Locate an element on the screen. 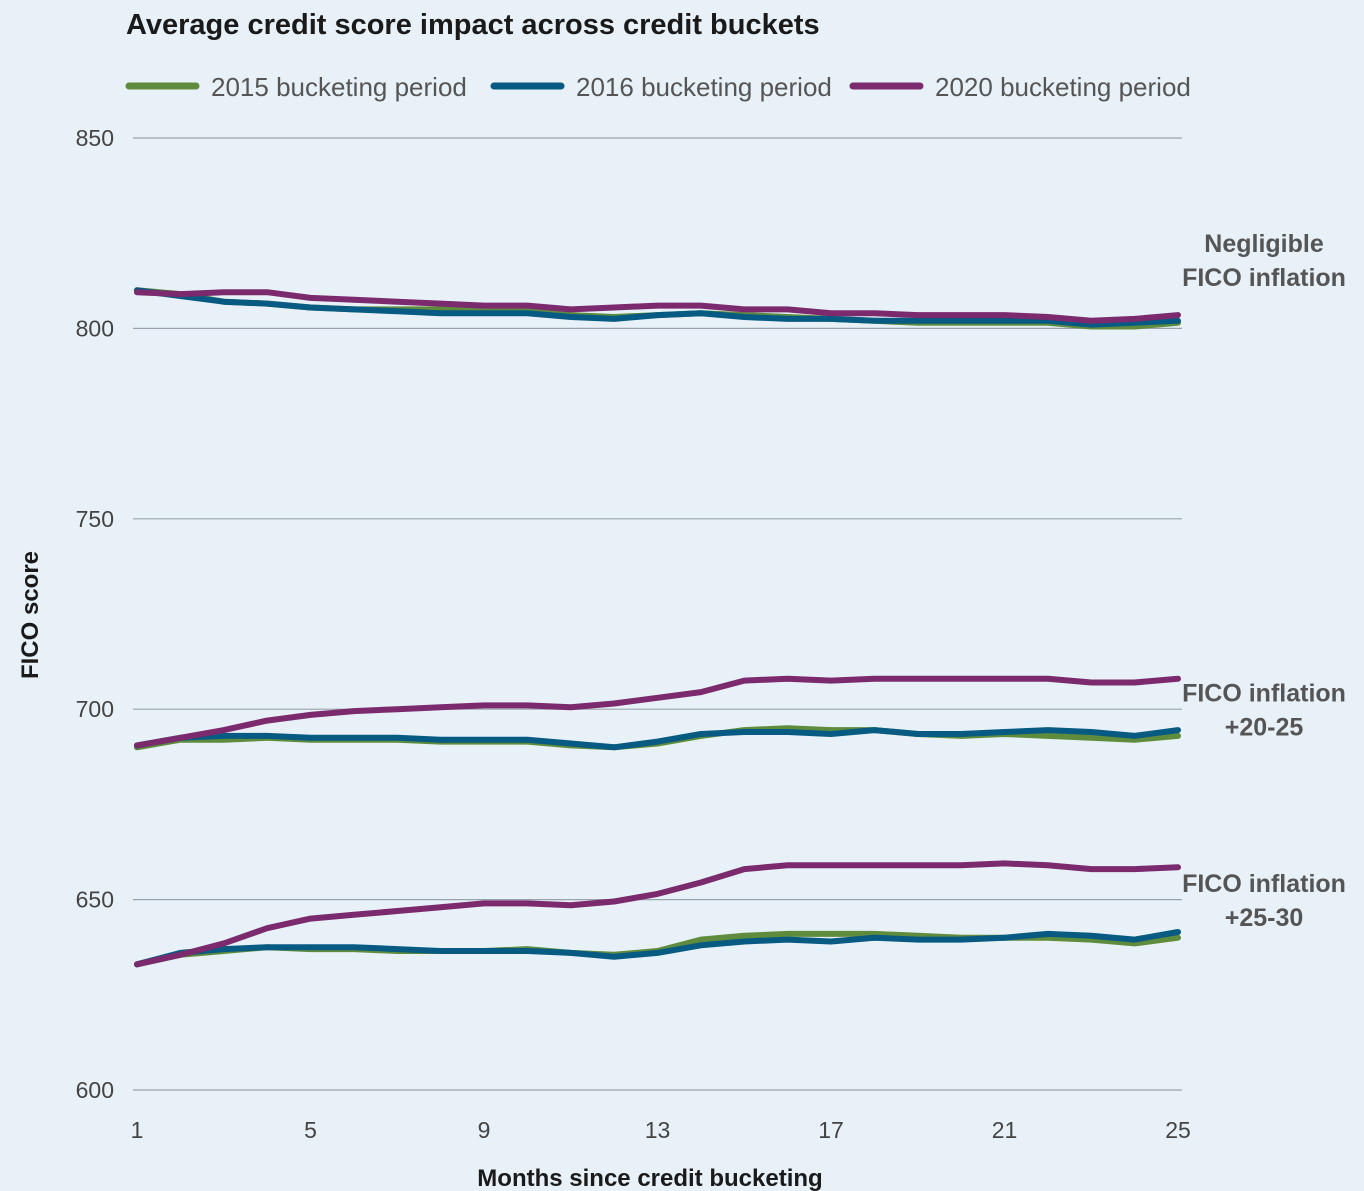 The height and width of the screenshot is (1191, 1364). x-axis-title: Months since credit bucketing is located at coordinates (649, 1178).